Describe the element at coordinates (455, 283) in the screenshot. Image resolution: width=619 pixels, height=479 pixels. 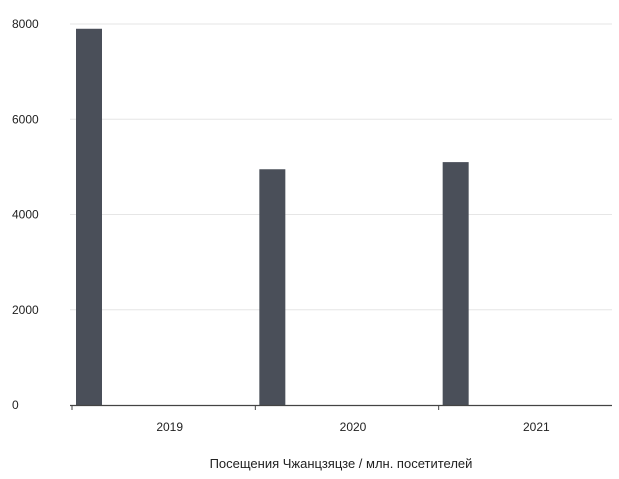
I see `bar-2021` at that location.